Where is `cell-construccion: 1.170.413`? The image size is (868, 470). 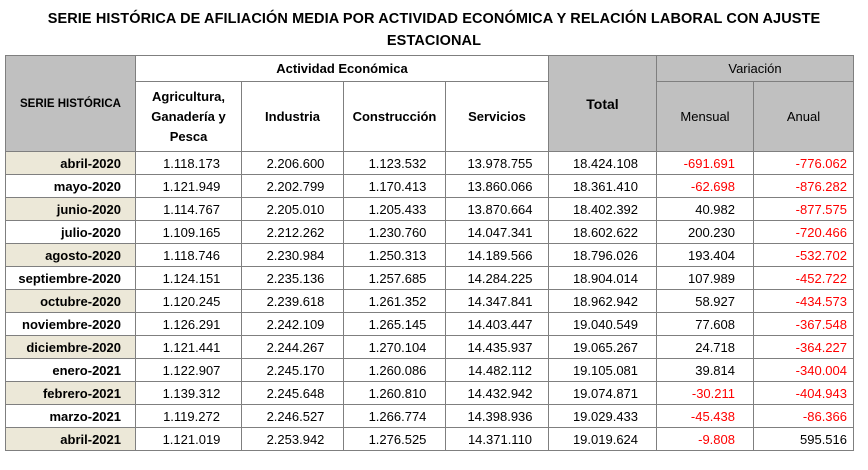
cell-construccion: 1.170.413 is located at coordinates (394, 186).